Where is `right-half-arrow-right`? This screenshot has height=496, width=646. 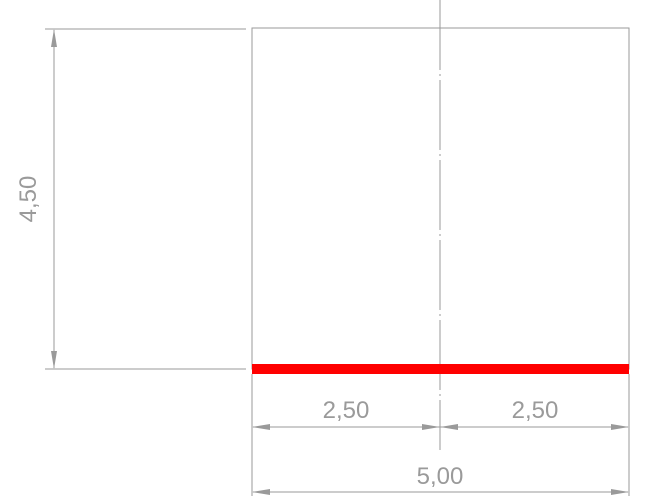
right-half-arrow-right is located at coordinates (620, 427).